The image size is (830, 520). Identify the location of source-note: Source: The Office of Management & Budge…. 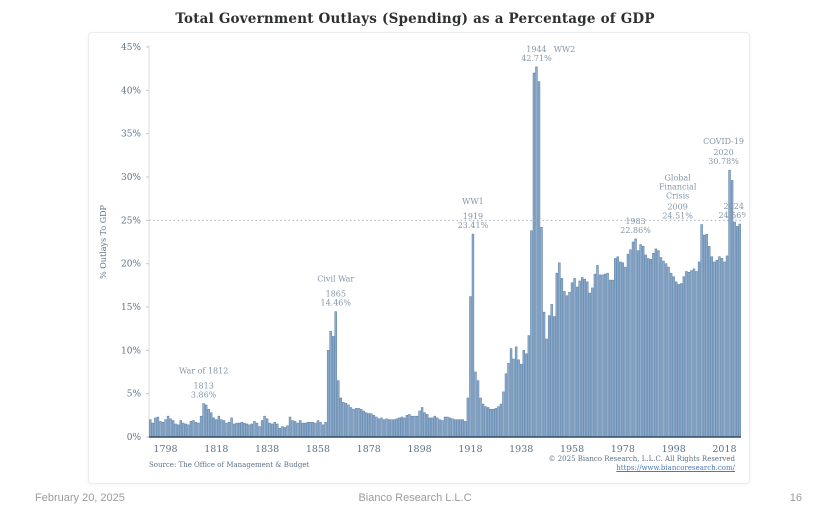
(229, 465).